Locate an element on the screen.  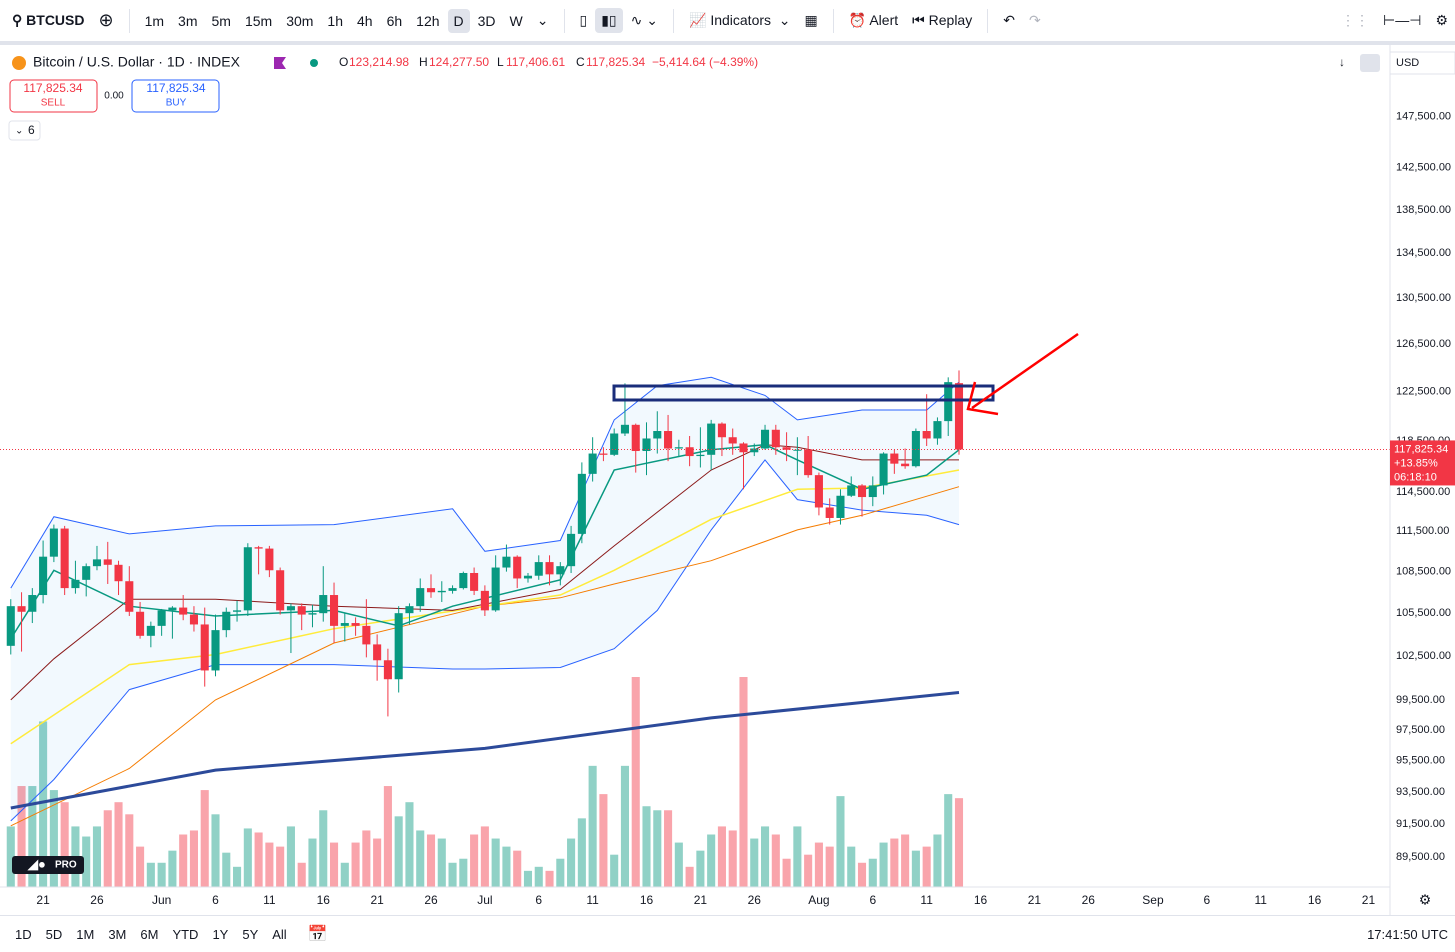
layouts-button: ▦ is located at coordinates (811, 20).